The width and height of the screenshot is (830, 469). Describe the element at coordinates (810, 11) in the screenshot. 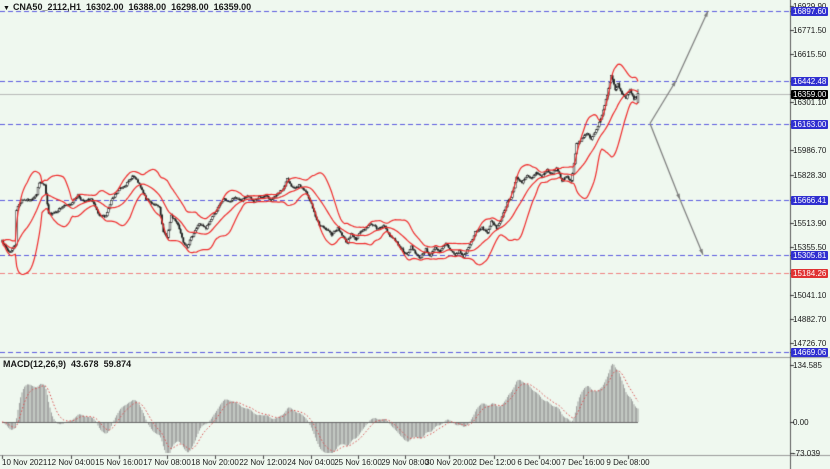

I see `price-axis-label: 16897.60` at that location.